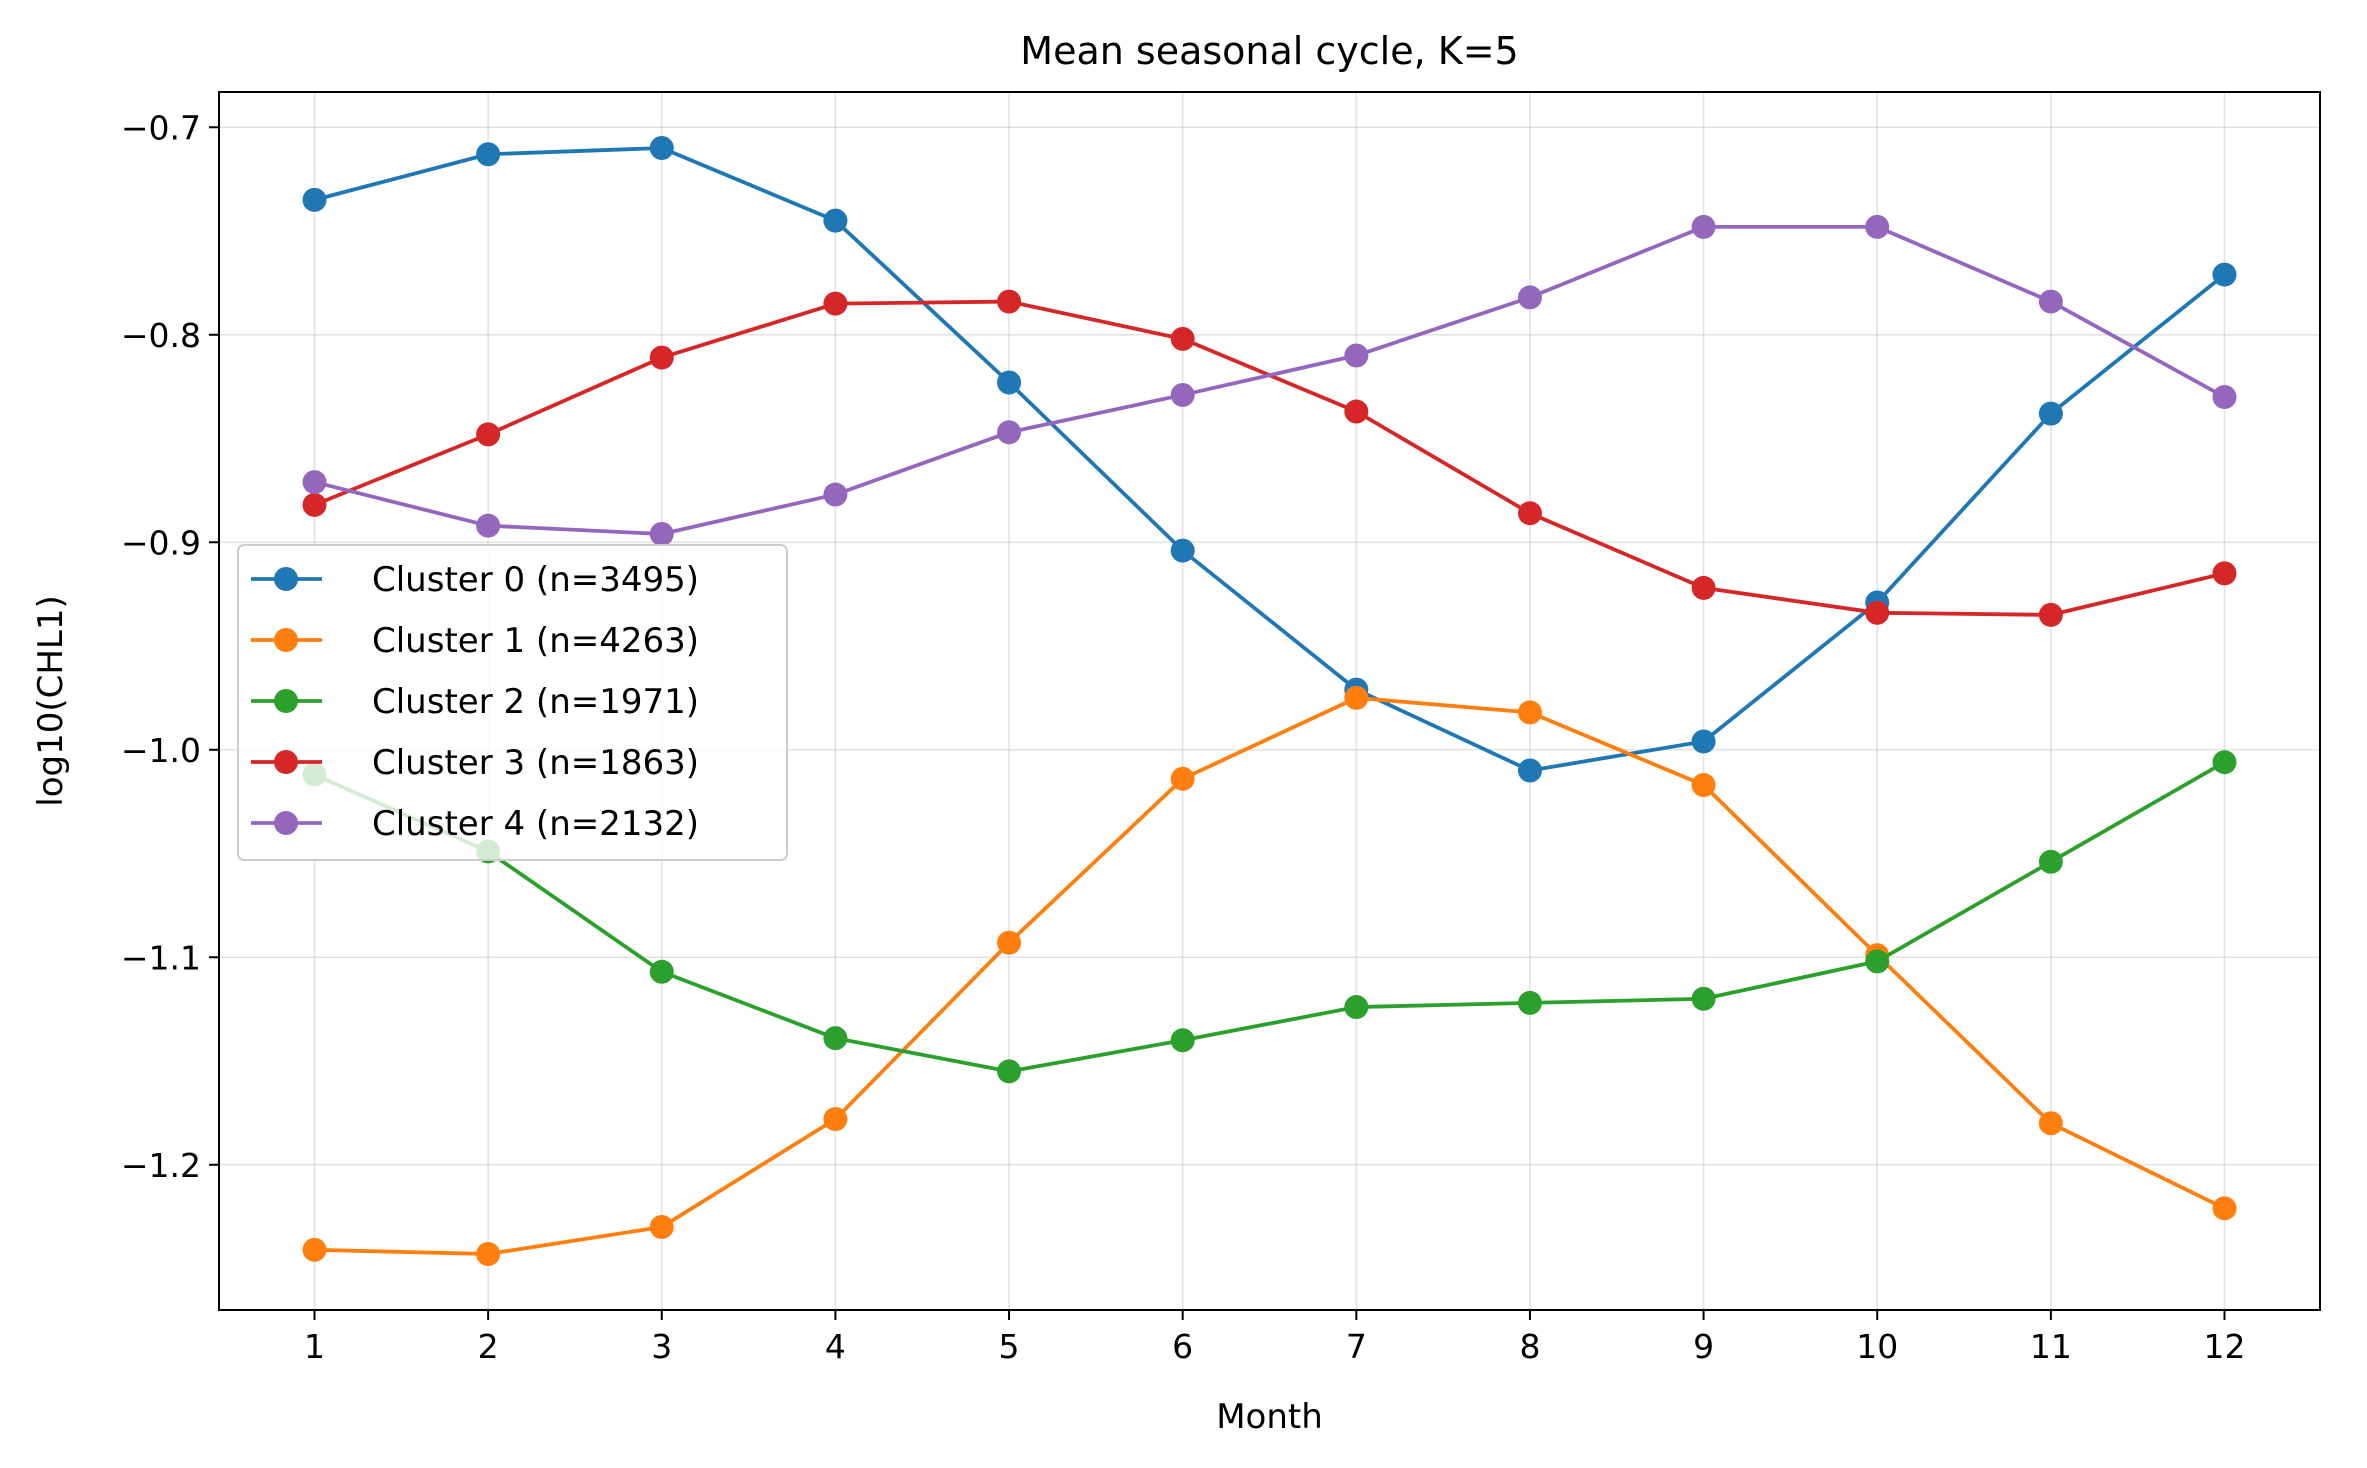  What do you see at coordinates (535, 702) in the screenshot?
I see `legend-label: Cluster 2 (n=1971)` at bounding box center [535, 702].